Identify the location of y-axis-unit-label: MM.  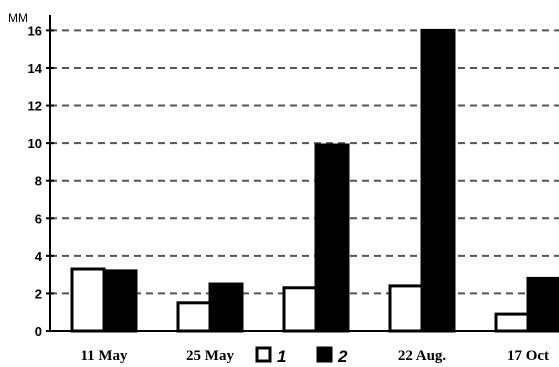
(18, 18).